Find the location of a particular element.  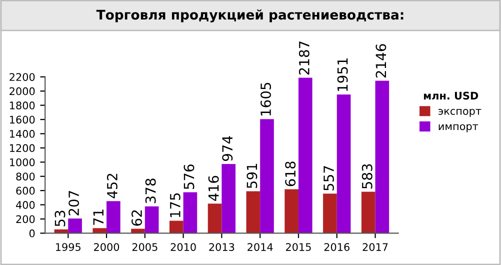

data-label: 2187 is located at coordinates (304, 58).